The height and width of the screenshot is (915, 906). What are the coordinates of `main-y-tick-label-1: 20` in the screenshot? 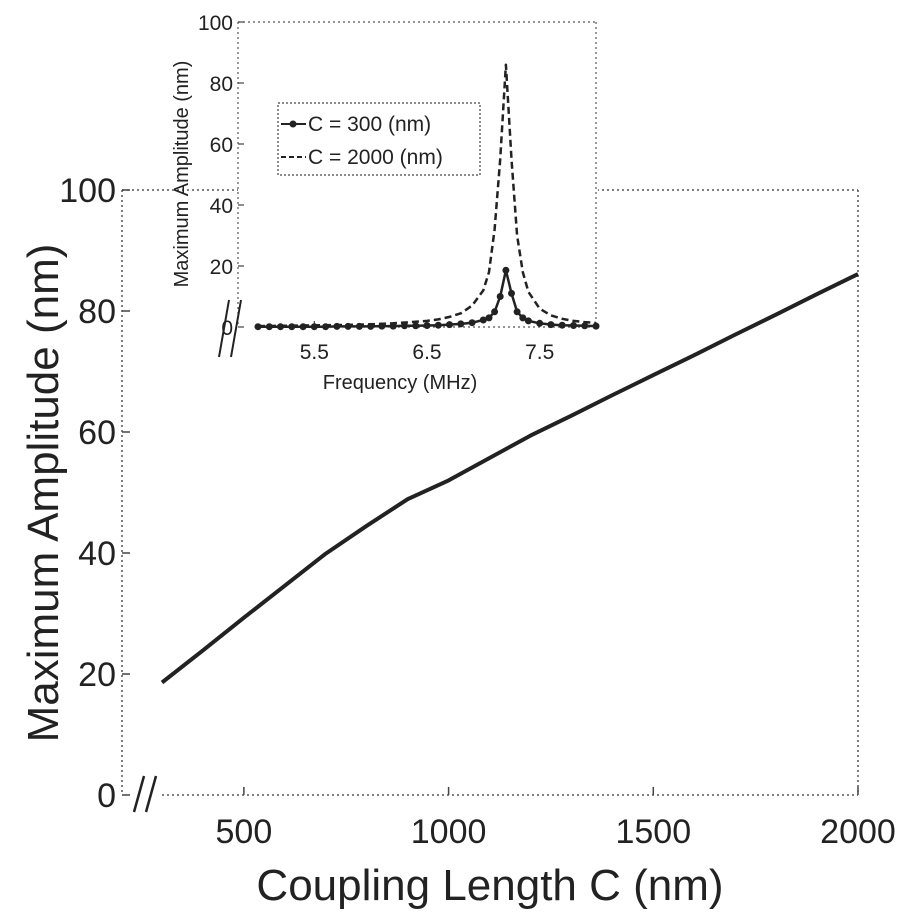 It's located at (97, 675).